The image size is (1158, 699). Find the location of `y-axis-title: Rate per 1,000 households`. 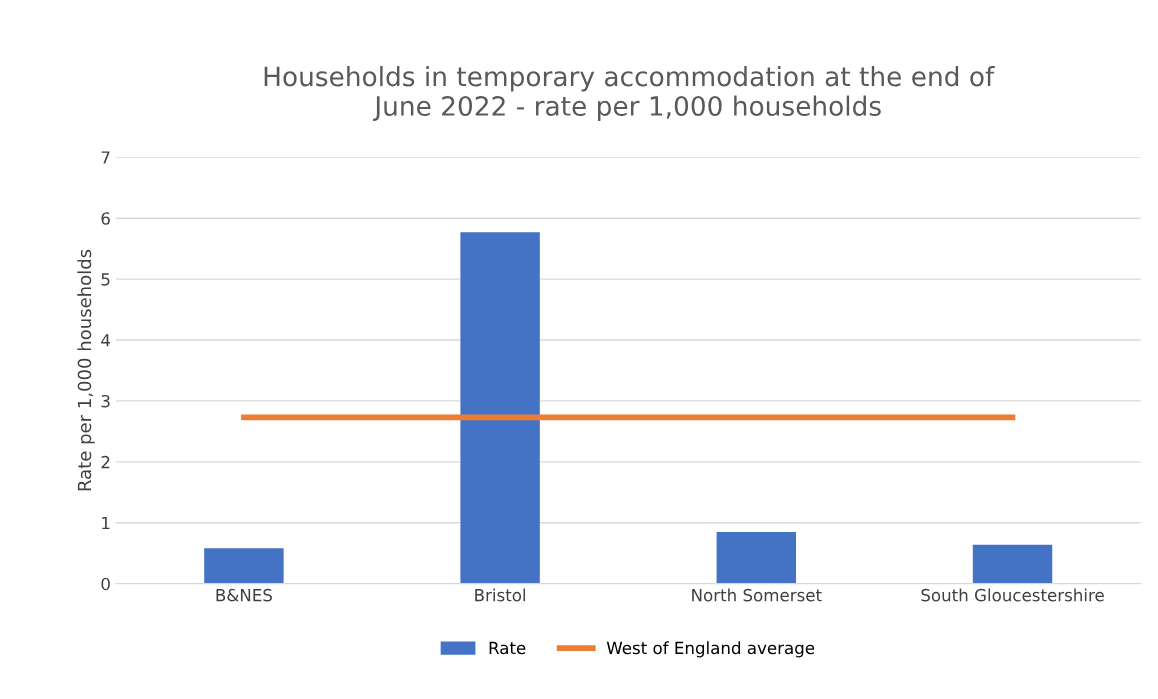

y-axis-title: Rate per 1,000 households is located at coordinates (86, 370).